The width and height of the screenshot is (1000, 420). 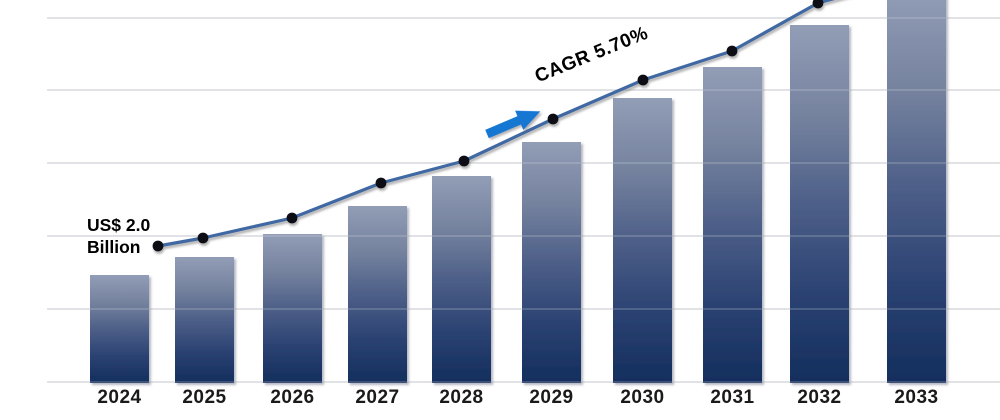 I want to click on marker-2024, so click(x=158, y=246).